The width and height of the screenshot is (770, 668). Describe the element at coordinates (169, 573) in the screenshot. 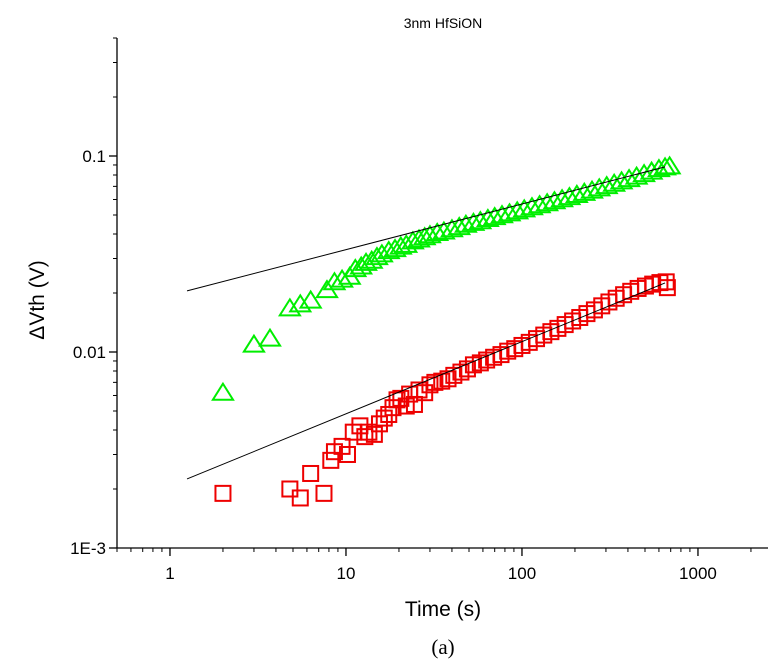

I see `x-tick-label: 1` at that location.